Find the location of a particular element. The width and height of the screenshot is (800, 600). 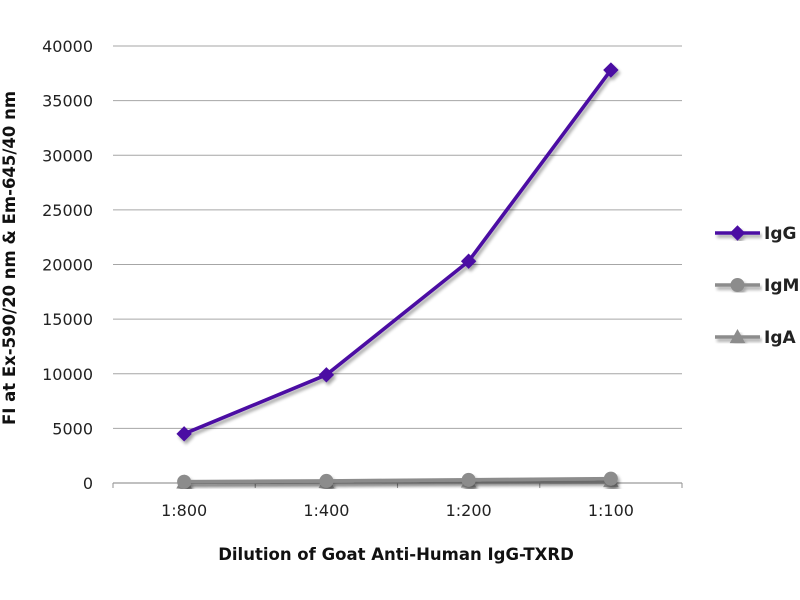

y-tick-label: 10000 is located at coordinates (67, 374).